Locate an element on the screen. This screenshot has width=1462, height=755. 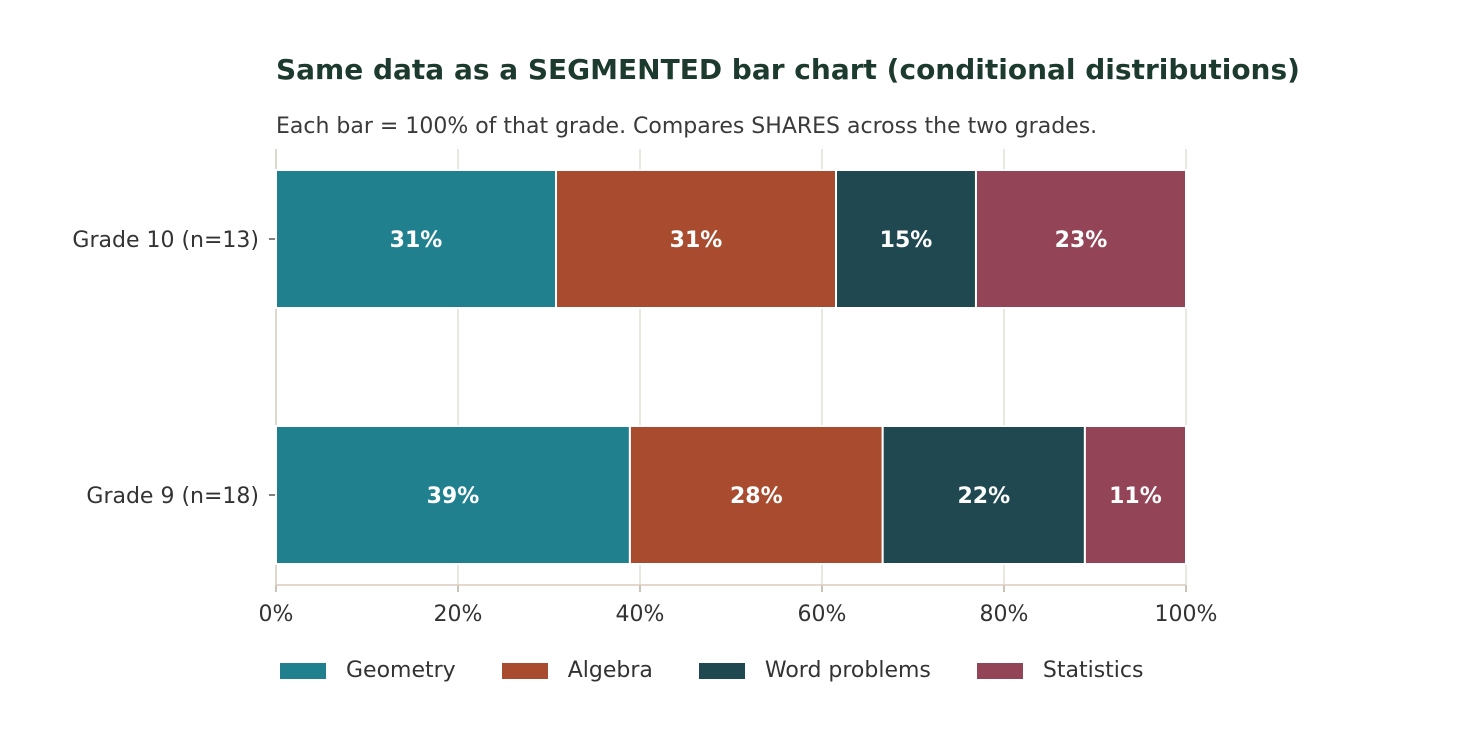
legend-swatch-geometry is located at coordinates (303, 670).